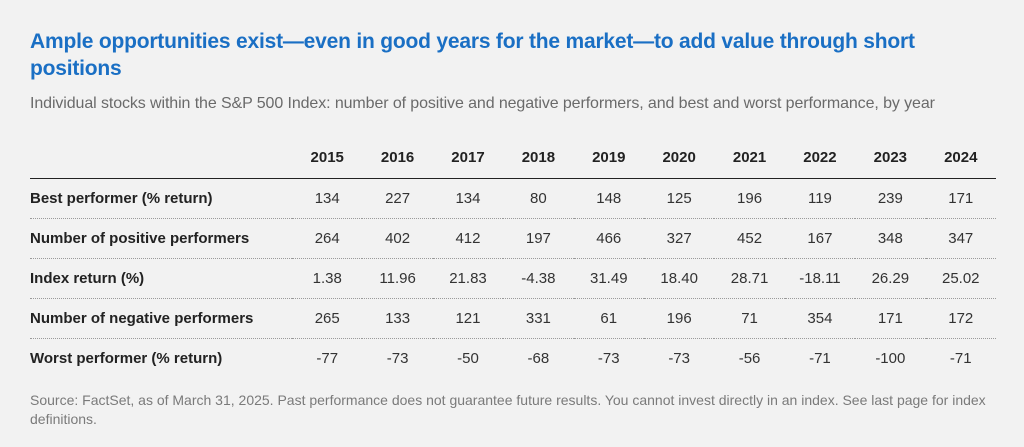 The width and height of the screenshot is (1024, 447). Describe the element at coordinates (749, 157) in the screenshot. I see `column-header-year: 2021` at that location.